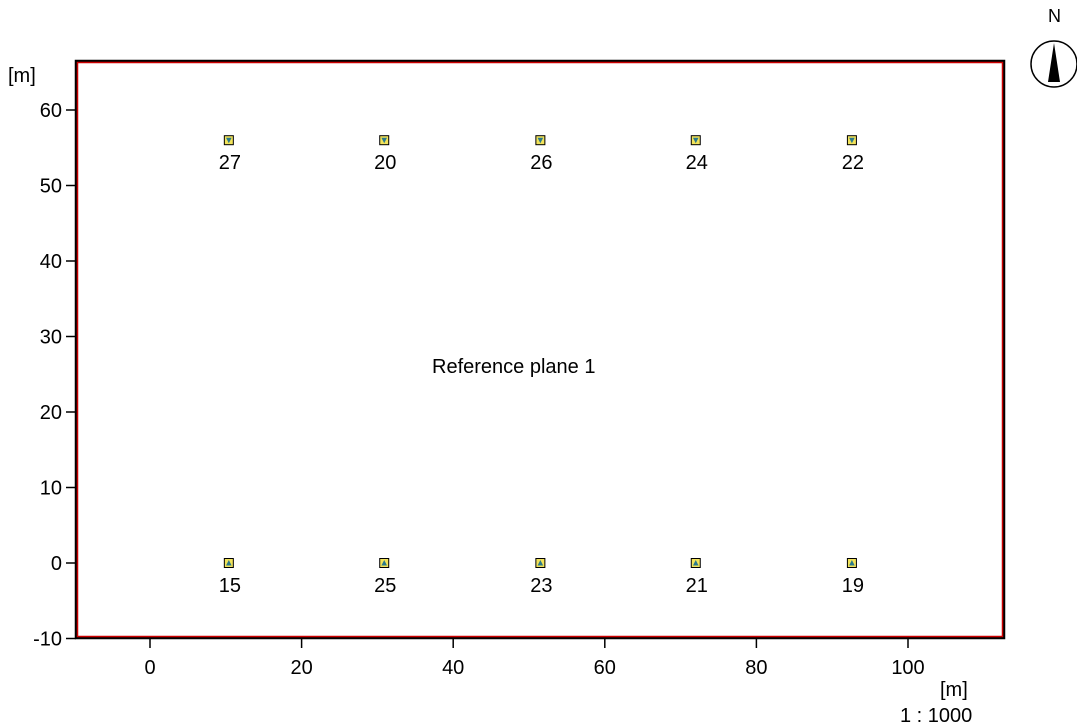 The image size is (1077, 727). What do you see at coordinates (51, 489) in the screenshot?
I see `y-tick-label: 10` at bounding box center [51, 489].